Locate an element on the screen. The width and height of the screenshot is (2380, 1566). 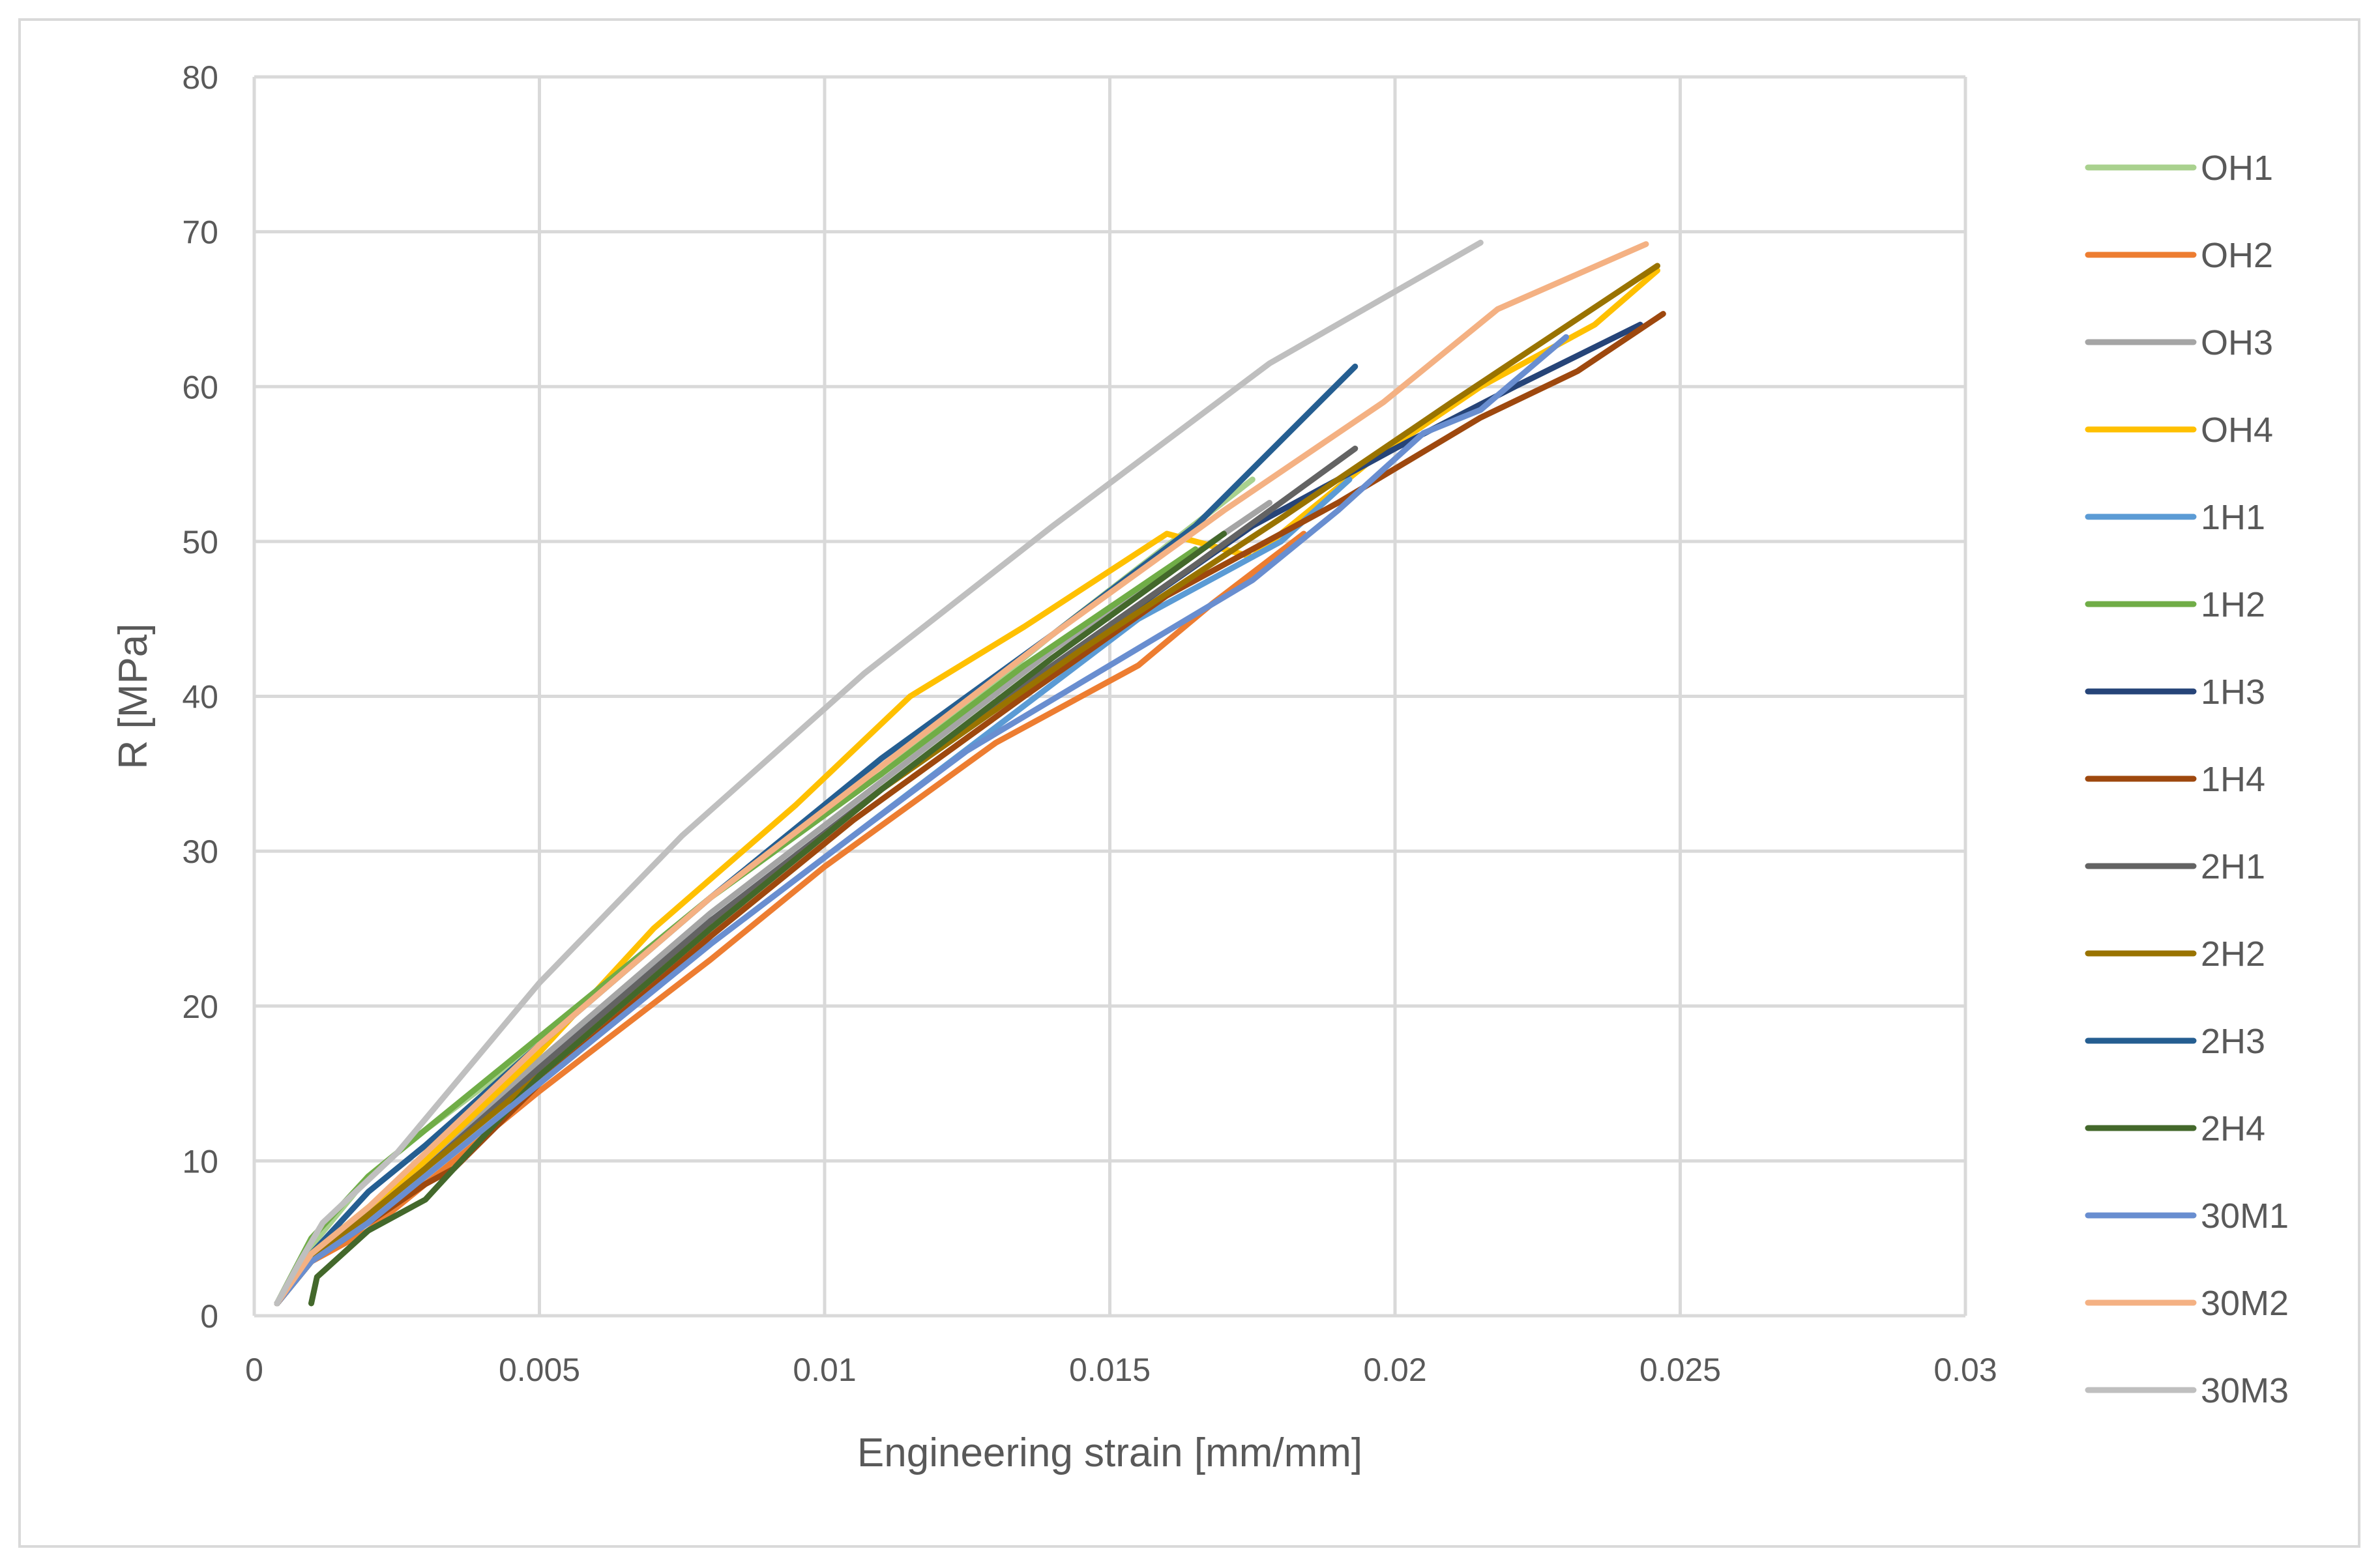
y-tick-label: 50 is located at coordinates (200, 542).